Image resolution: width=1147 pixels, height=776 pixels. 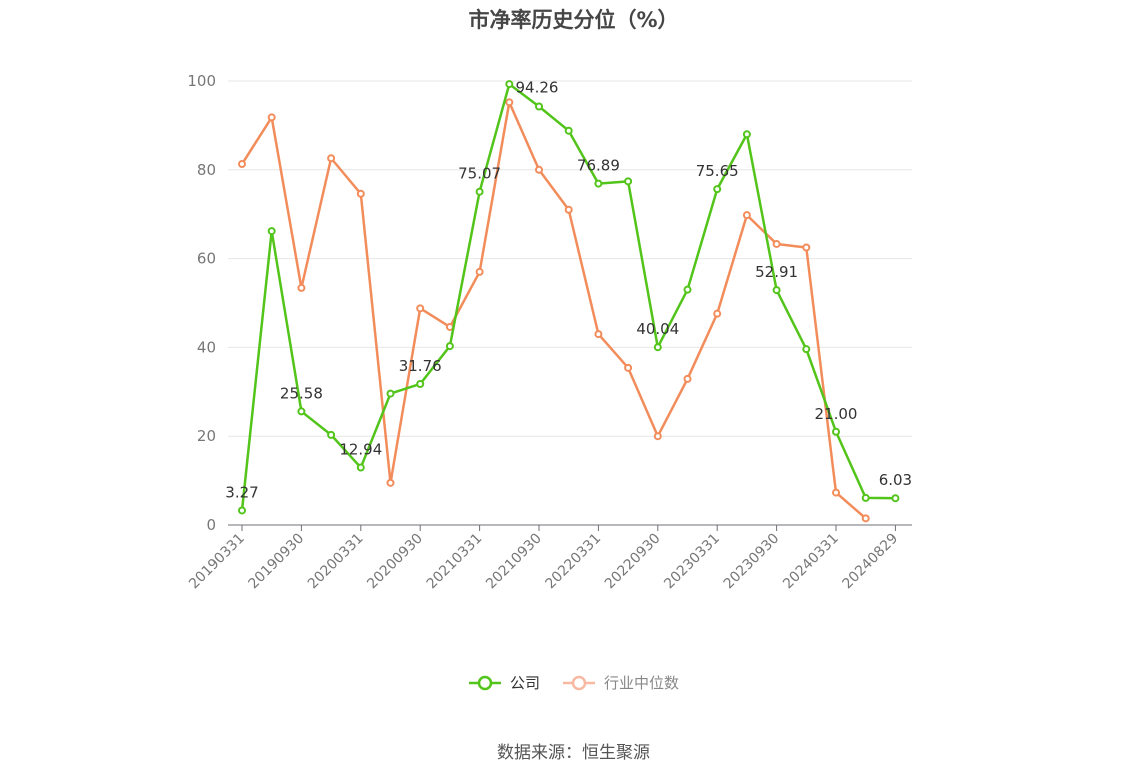 What do you see at coordinates (360, 450) in the screenshot?
I see `data-label: 12.94` at bounding box center [360, 450].